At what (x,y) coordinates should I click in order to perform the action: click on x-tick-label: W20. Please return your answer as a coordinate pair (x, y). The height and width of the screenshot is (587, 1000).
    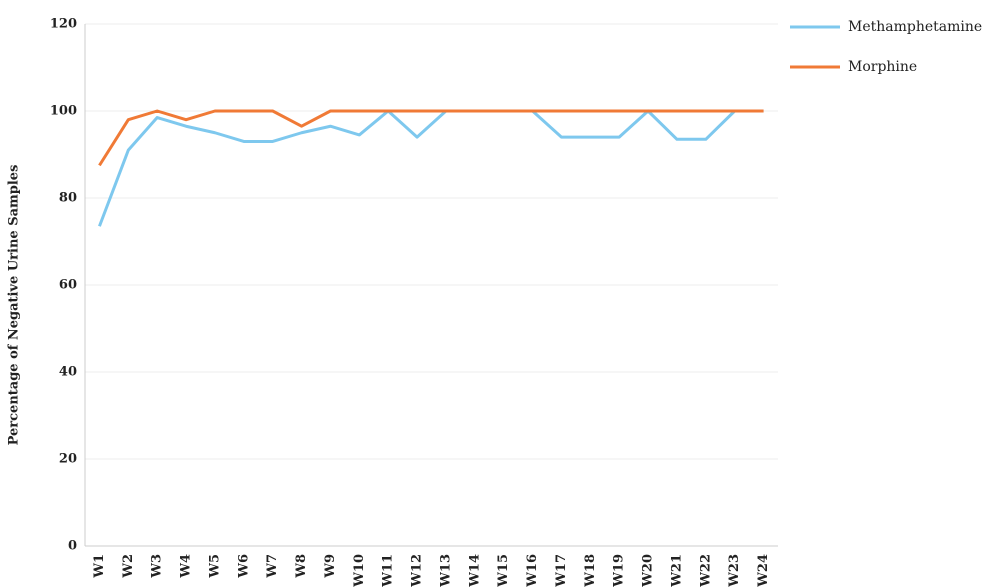
    Looking at the image, I should click on (648, 570).